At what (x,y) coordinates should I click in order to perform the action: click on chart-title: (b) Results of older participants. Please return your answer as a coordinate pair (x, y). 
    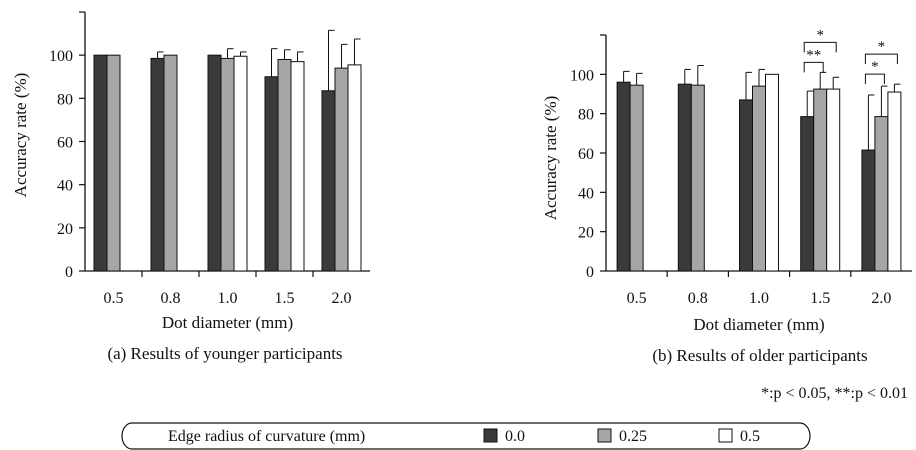
    Looking at the image, I should click on (759, 355).